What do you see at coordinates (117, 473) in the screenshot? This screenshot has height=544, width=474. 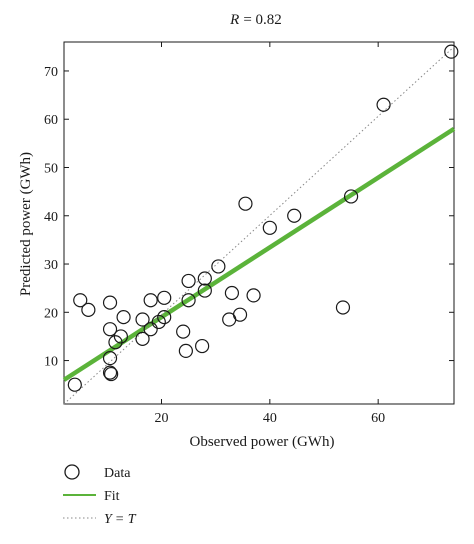 I see `legend-data-label: Data` at bounding box center [117, 473].